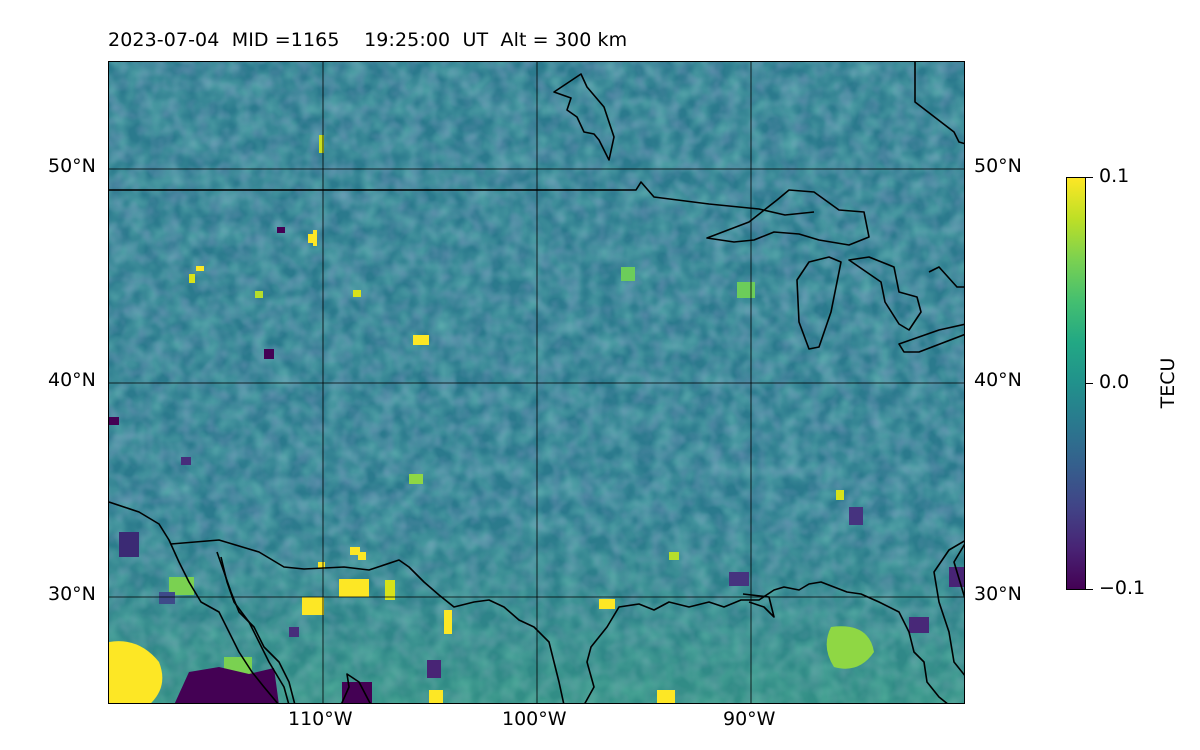 Image resolution: width=1200 pixels, height=750 pixels. Describe the element at coordinates (320, 719) in the screenshot. I see `lon-label-110w: 110°W` at that location.